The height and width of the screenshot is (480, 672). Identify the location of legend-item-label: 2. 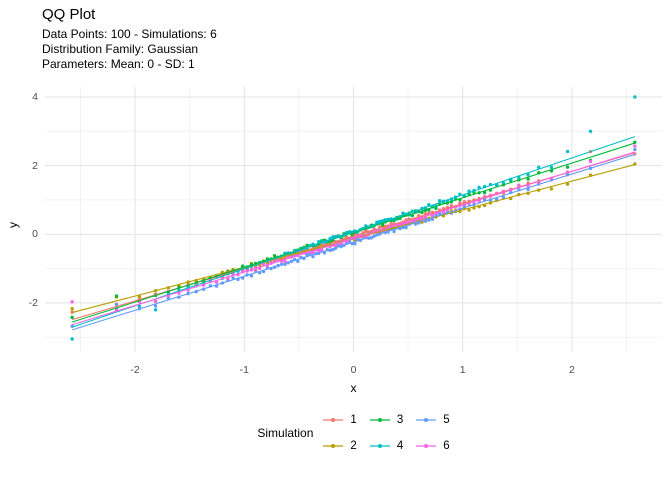
(353, 446).